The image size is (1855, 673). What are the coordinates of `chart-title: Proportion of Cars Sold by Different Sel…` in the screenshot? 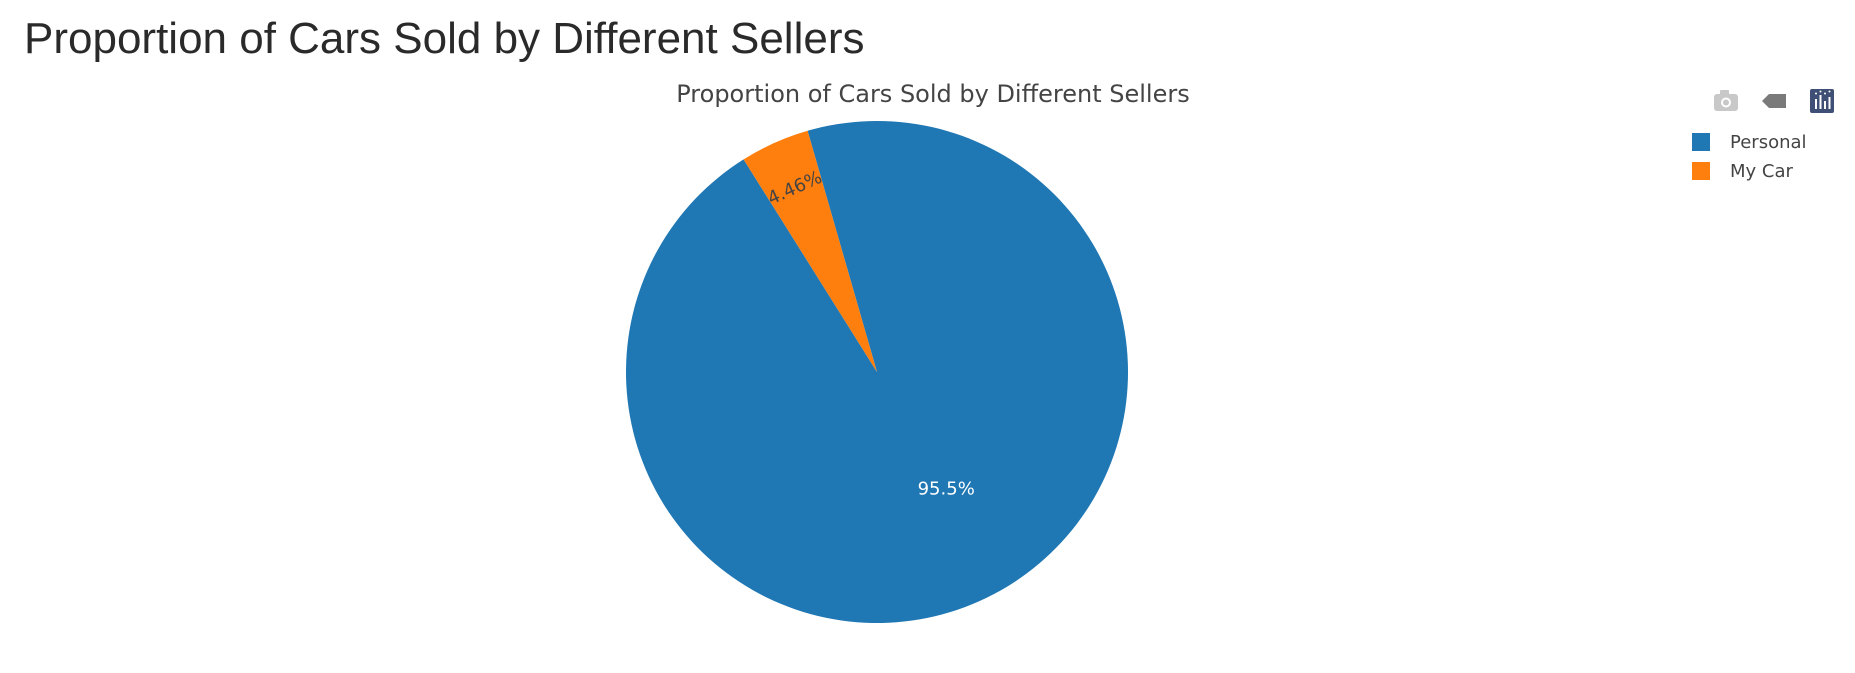 It's located at (932, 94).